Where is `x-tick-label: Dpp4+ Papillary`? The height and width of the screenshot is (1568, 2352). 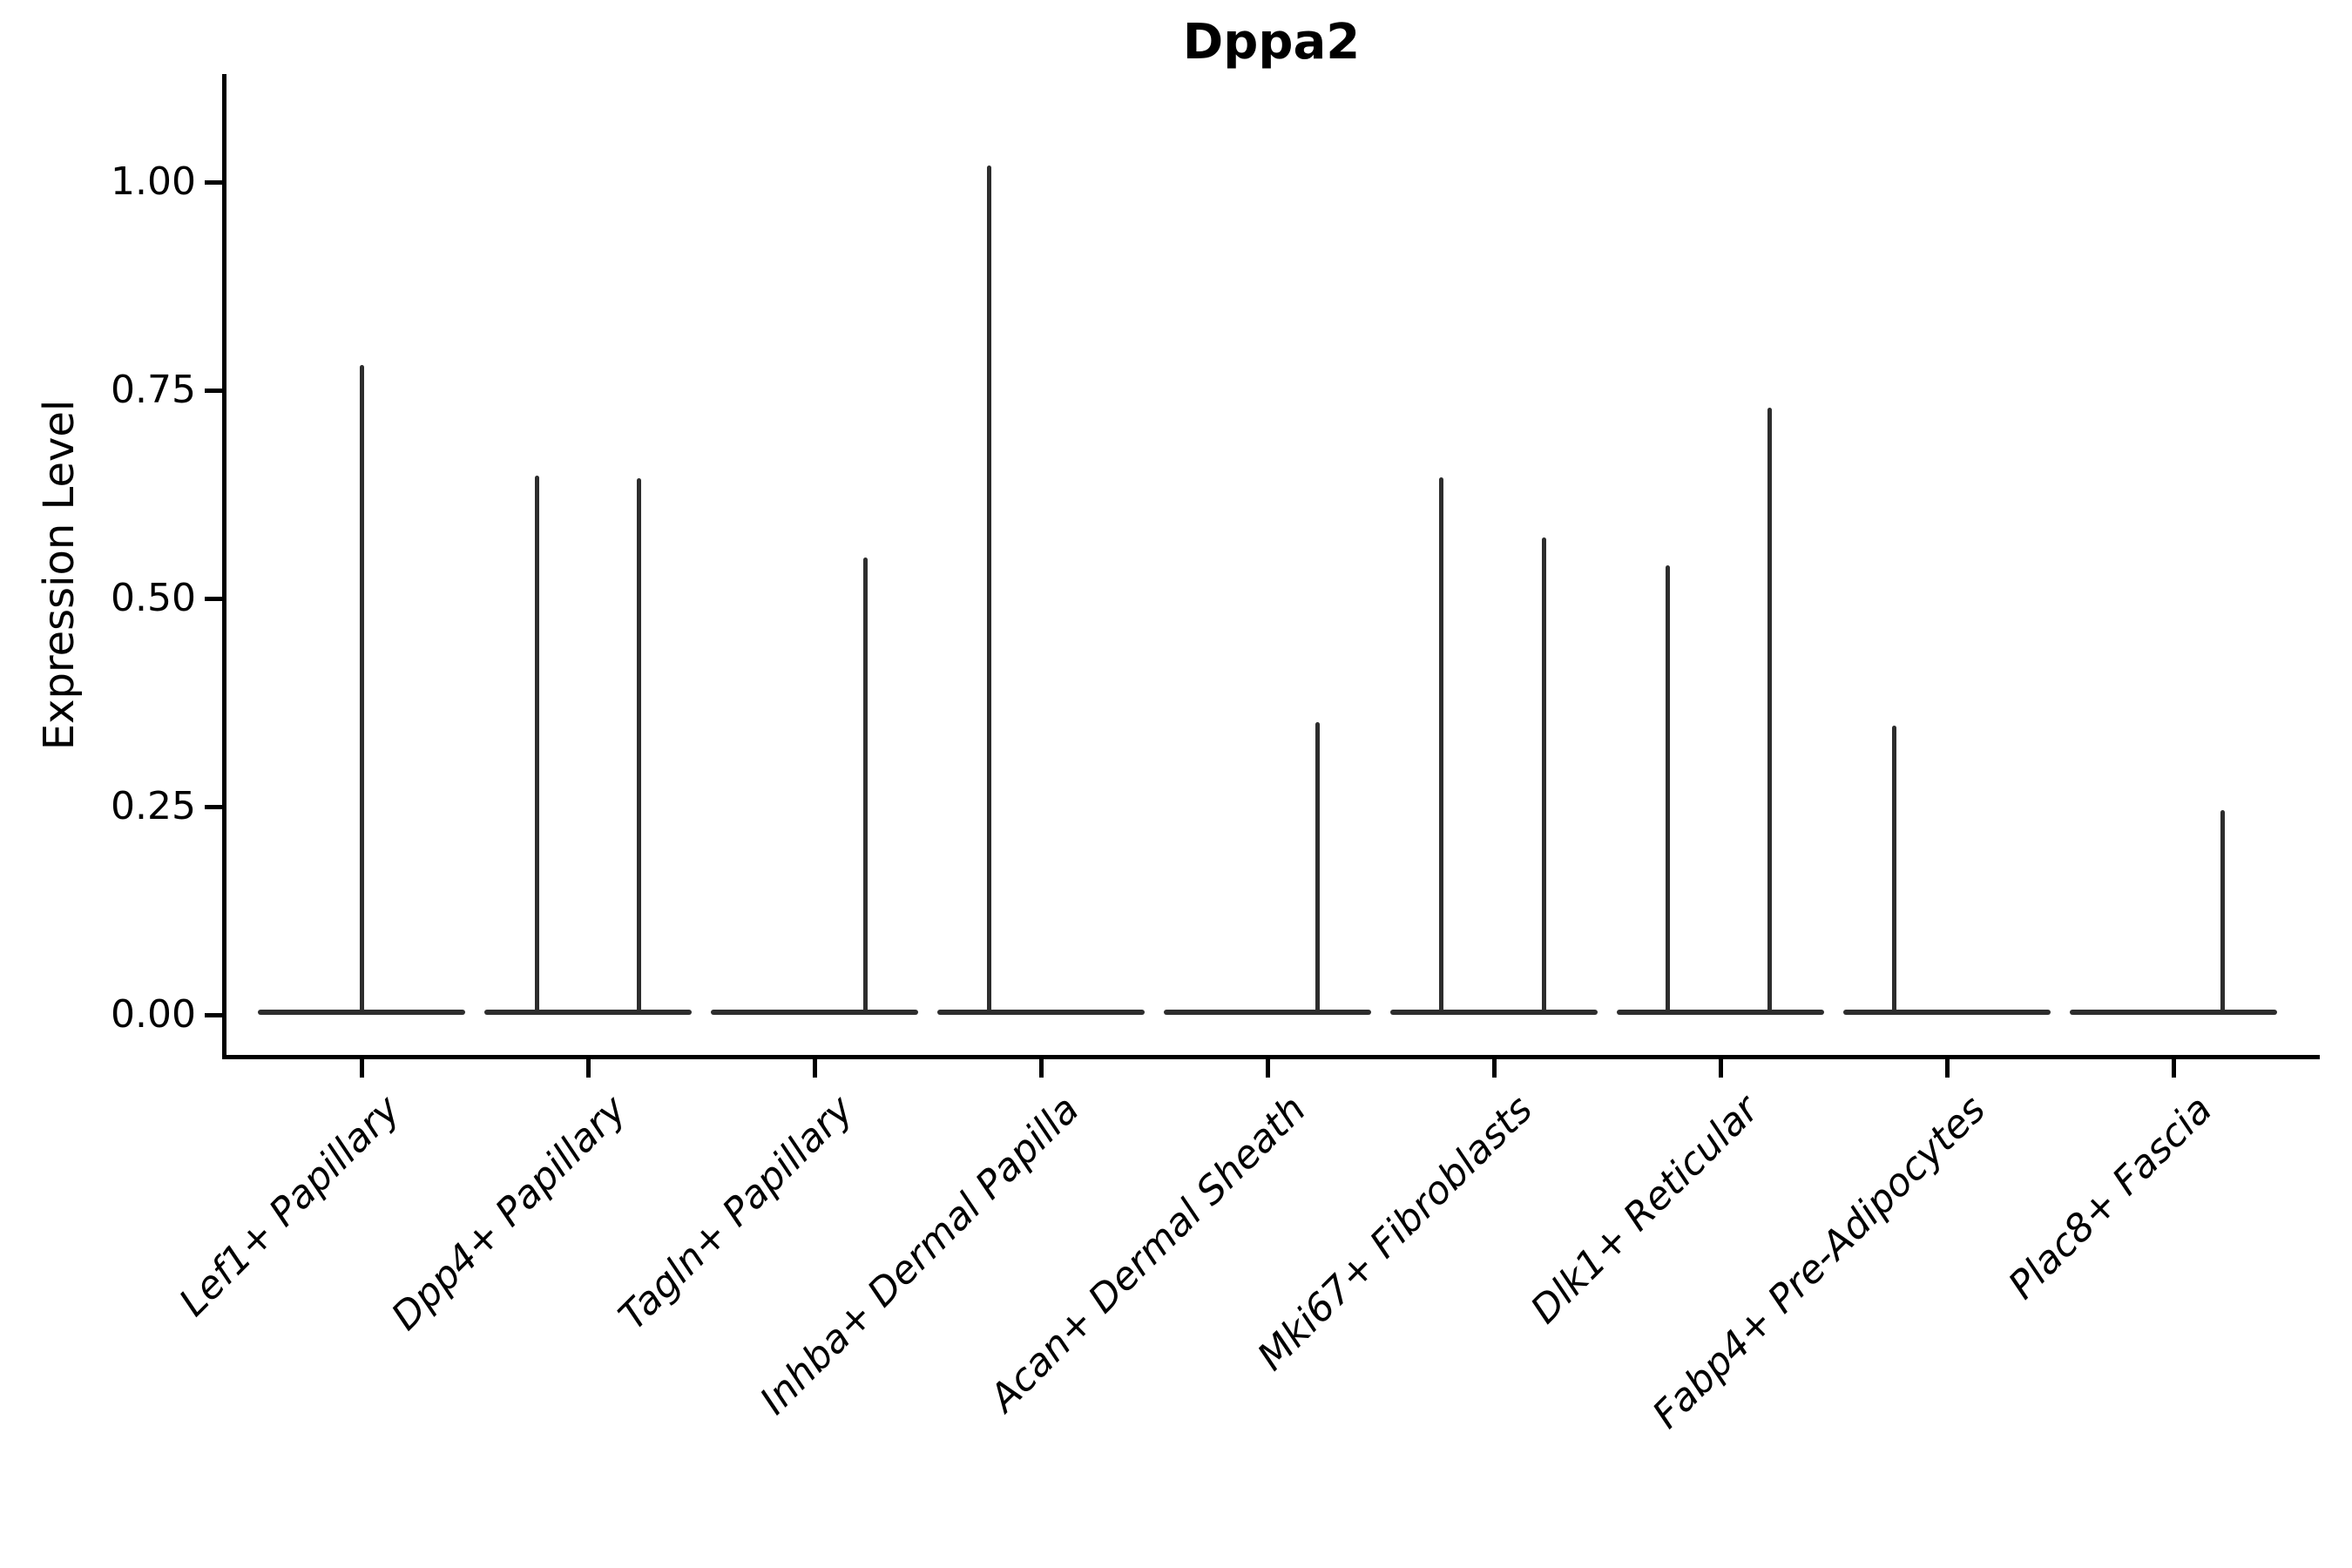
x-tick-label: Dpp4+ Papillary is located at coordinates (510, 1213).